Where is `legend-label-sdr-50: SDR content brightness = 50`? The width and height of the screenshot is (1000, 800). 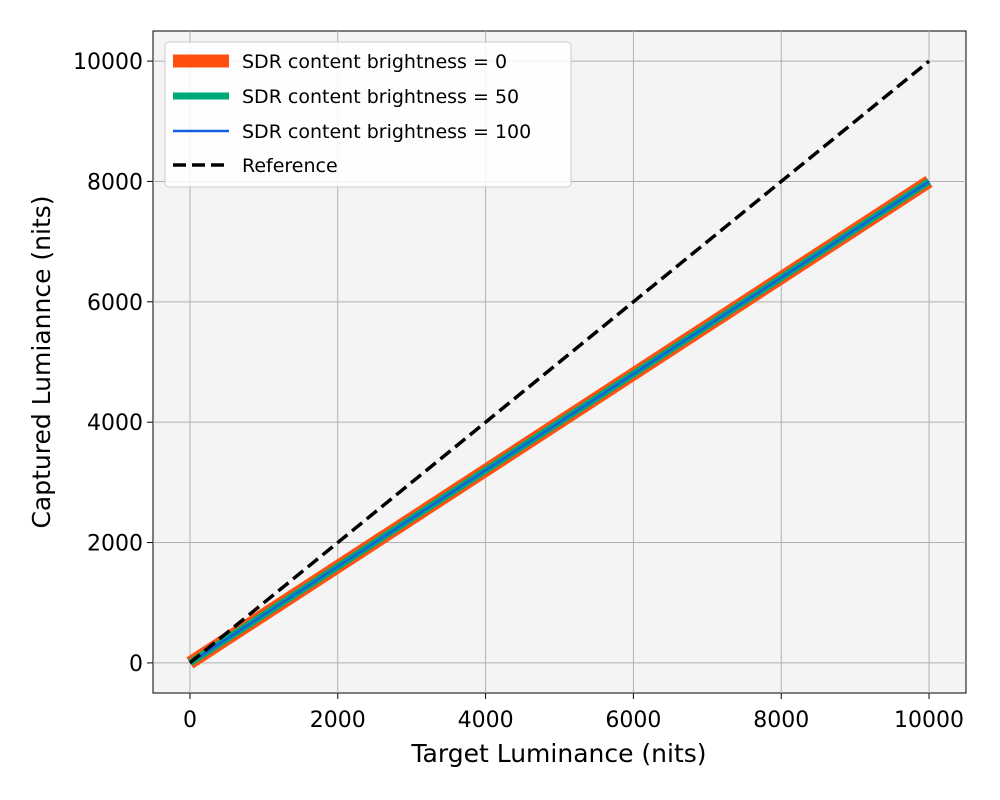 legend-label-sdr-50: SDR content brightness = 50 is located at coordinates (380, 97).